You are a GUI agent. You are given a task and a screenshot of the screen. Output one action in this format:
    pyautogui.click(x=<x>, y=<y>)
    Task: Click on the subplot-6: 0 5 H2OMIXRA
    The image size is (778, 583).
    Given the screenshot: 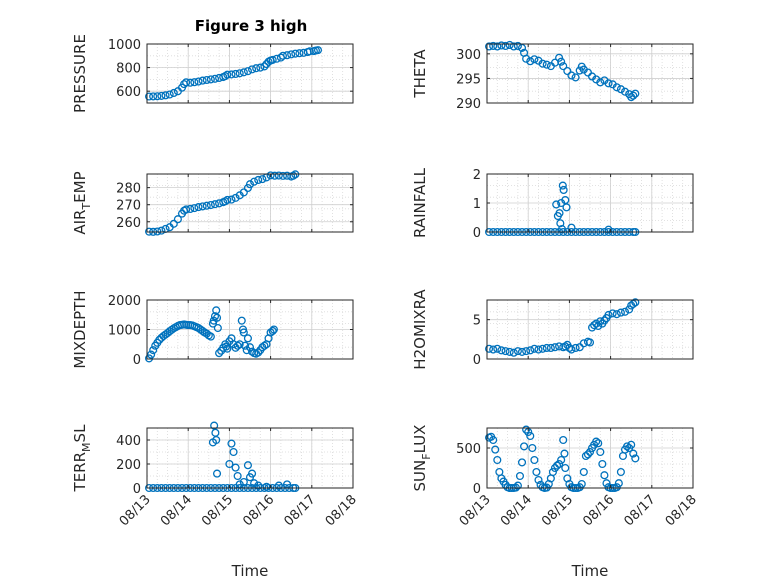 What is the action you would take?
    pyautogui.click(x=552, y=329)
    